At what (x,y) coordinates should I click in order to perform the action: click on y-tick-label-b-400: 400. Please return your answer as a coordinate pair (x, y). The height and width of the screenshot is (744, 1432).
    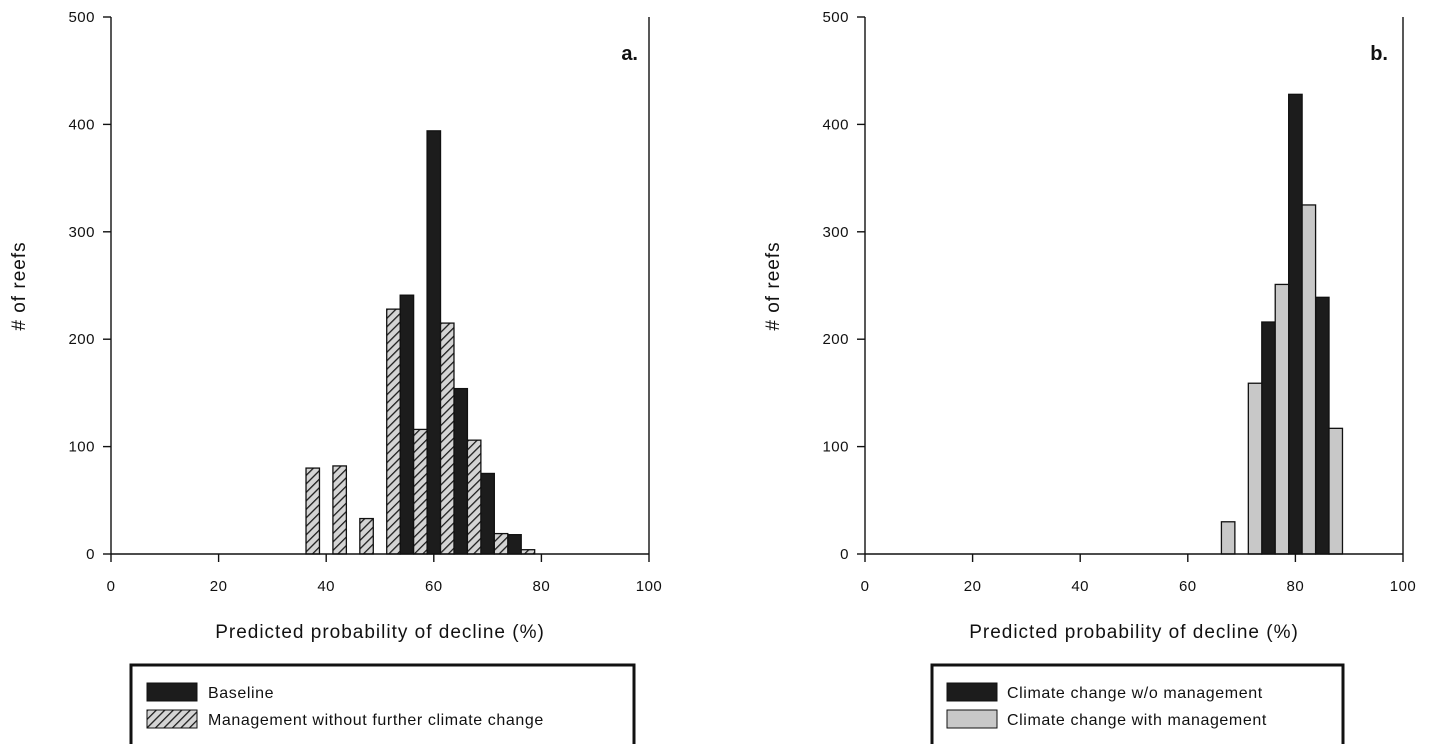
    Looking at the image, I should click on (835, 124).